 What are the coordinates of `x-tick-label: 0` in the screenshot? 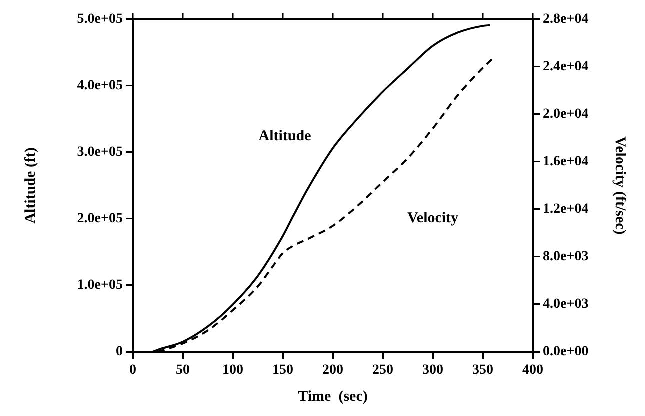 It's located at (133, 370).